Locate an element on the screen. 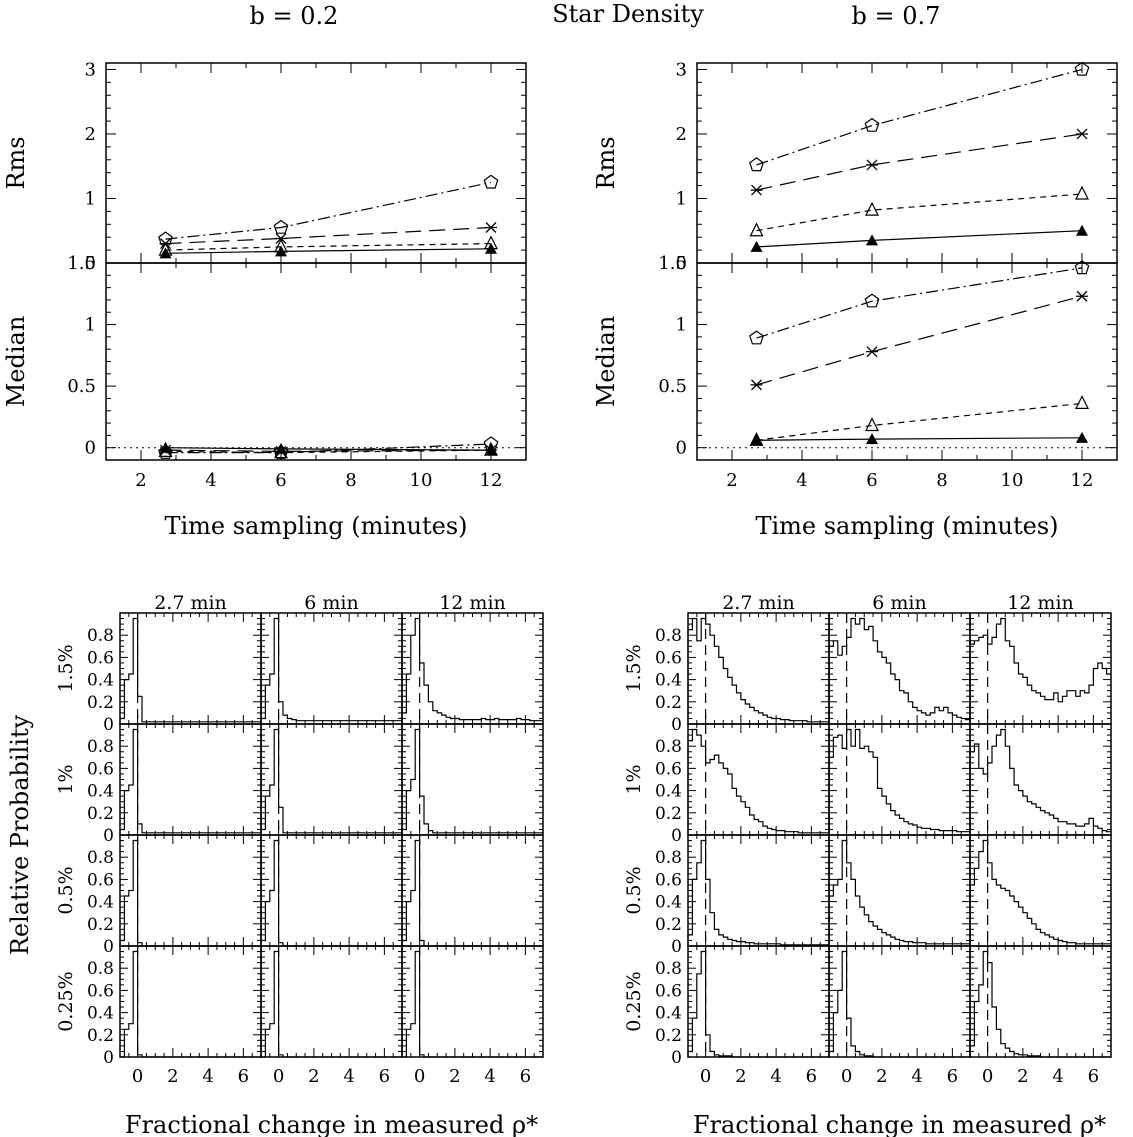 This screenshot has height=1137, width=1133. y-axis-label: Median is located at coordinates (16, 362).